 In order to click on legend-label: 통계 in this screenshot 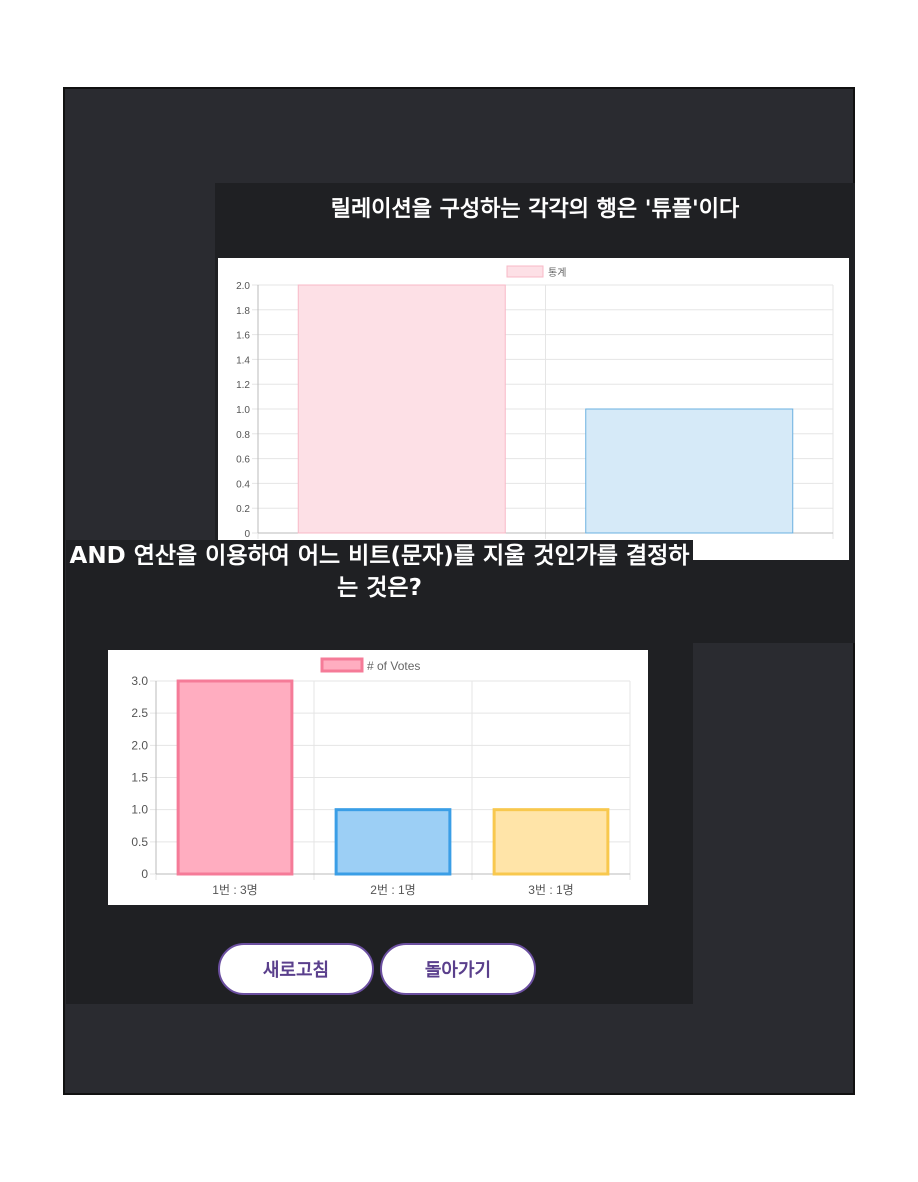, I will do `click(557, 273)`.